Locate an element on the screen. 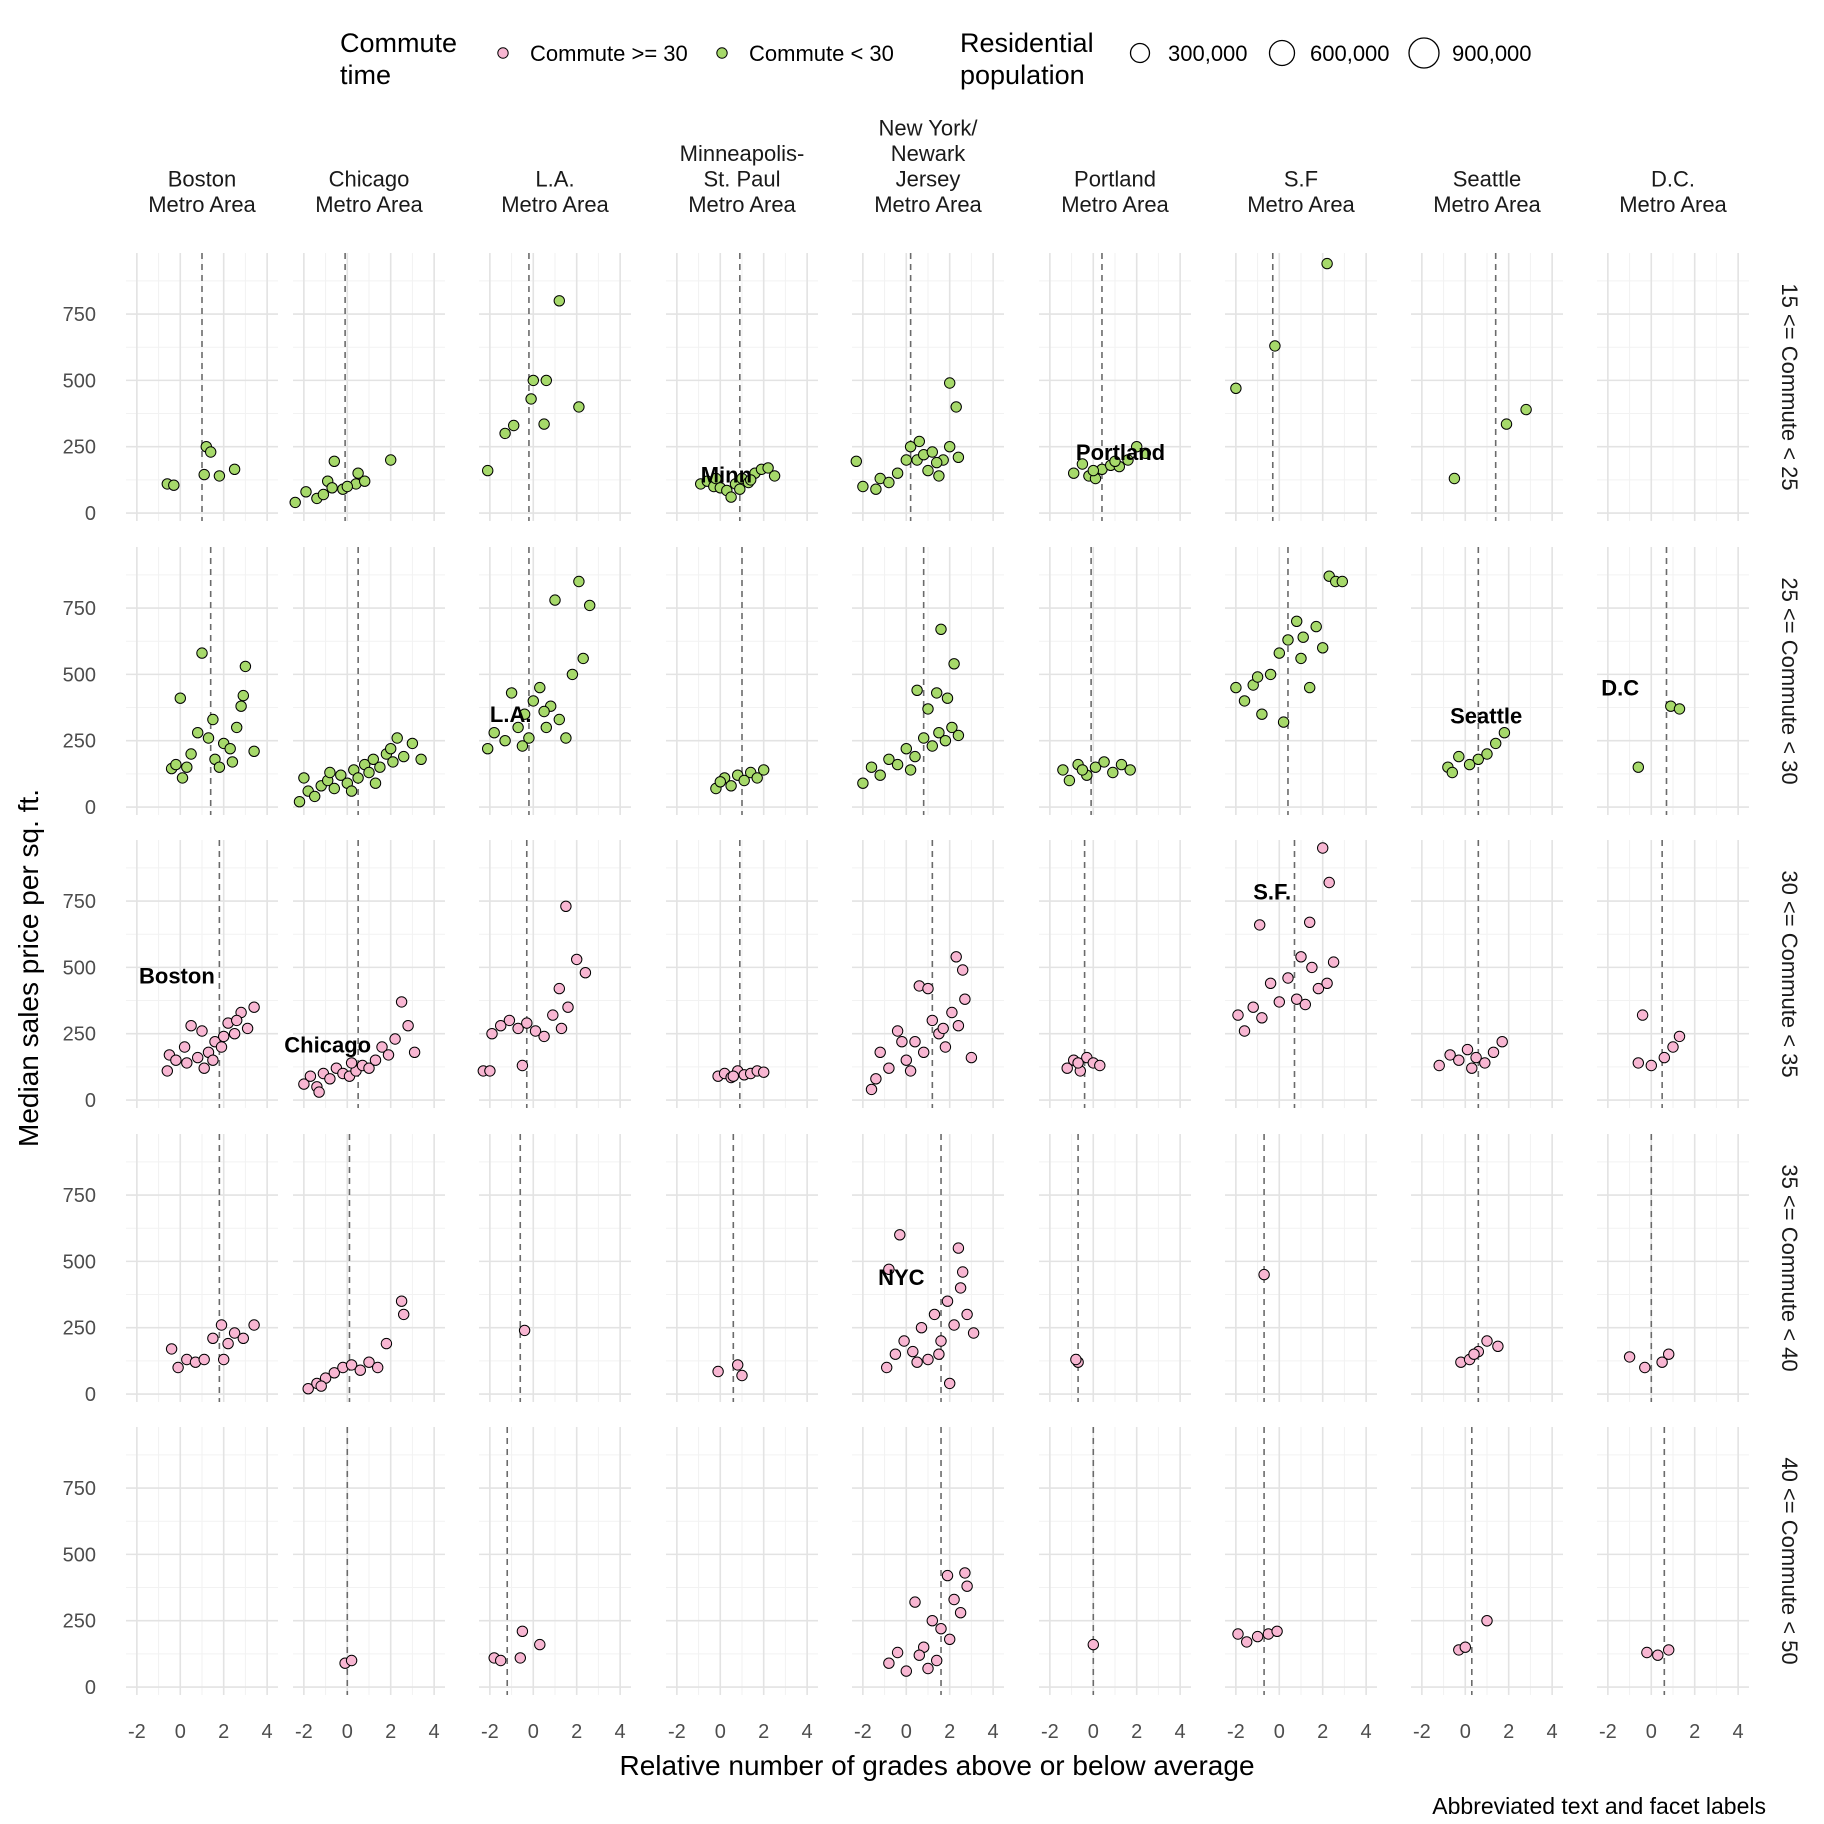 This screenshot has width=1824, height=1824. metro-annotation: Portland is located at coordinates (1120, 452).